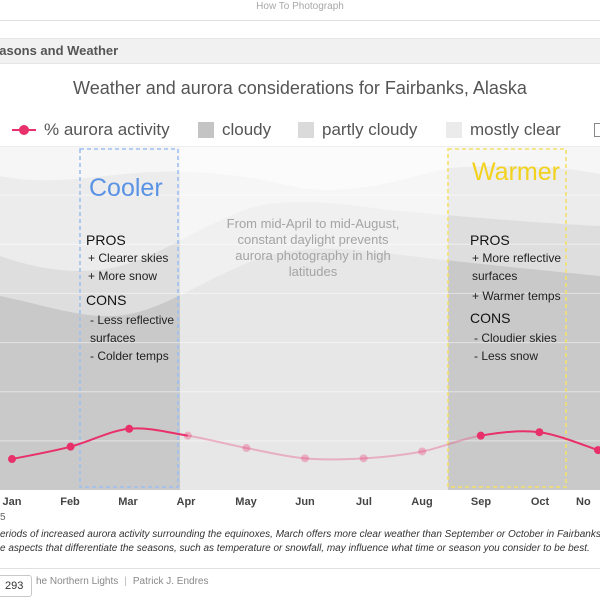 This screenshot has height=600, width=600. What do you see at coordinates (300, 6) in the screenshot?
I see `app-title: How To Photograph` at bounding box center [300, 6].